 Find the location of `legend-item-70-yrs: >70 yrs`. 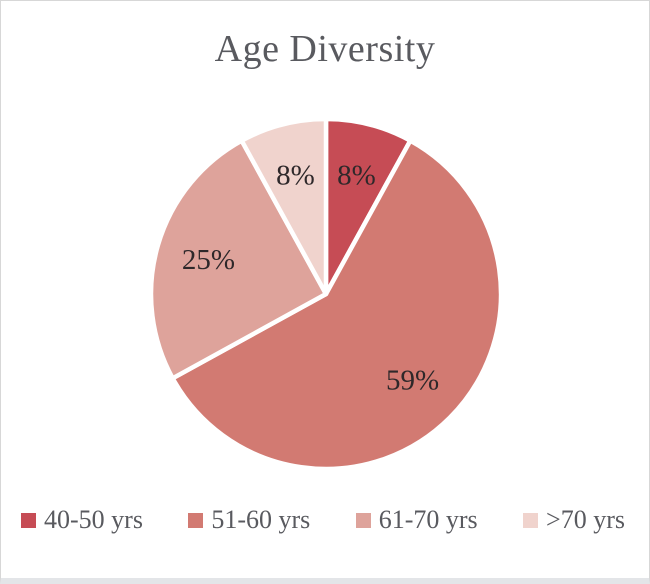

legend-item-70-yrs: >70 yrs is located at coordinates (574, 520).